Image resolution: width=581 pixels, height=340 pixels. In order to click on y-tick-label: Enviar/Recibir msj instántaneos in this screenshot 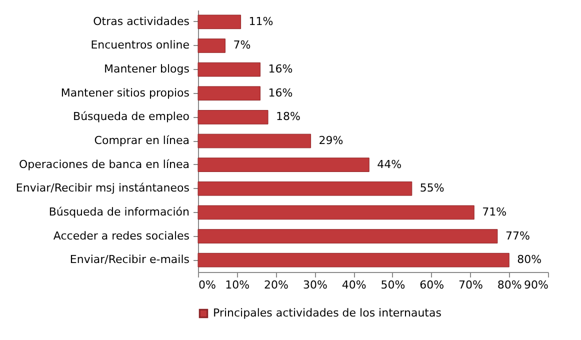, I will do `click(103, 188)`.